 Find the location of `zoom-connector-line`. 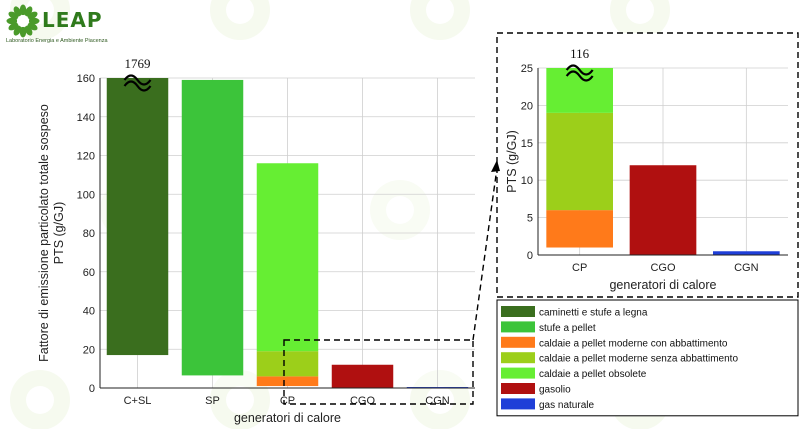

zoom-connector-line is located at coordinates (485, 254).